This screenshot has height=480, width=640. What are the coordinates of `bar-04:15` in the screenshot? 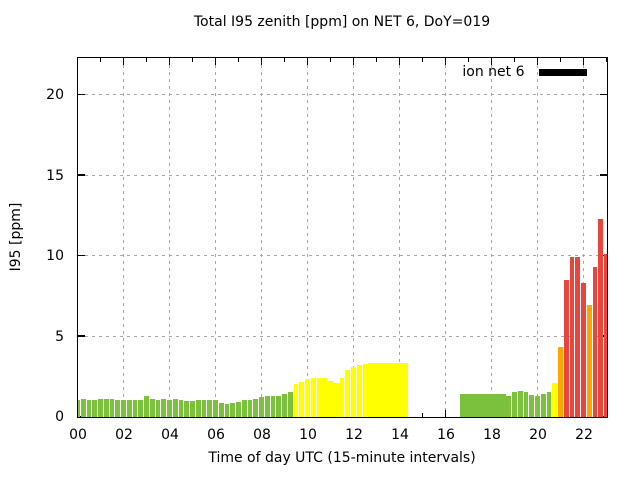 It's located at (175, 407).